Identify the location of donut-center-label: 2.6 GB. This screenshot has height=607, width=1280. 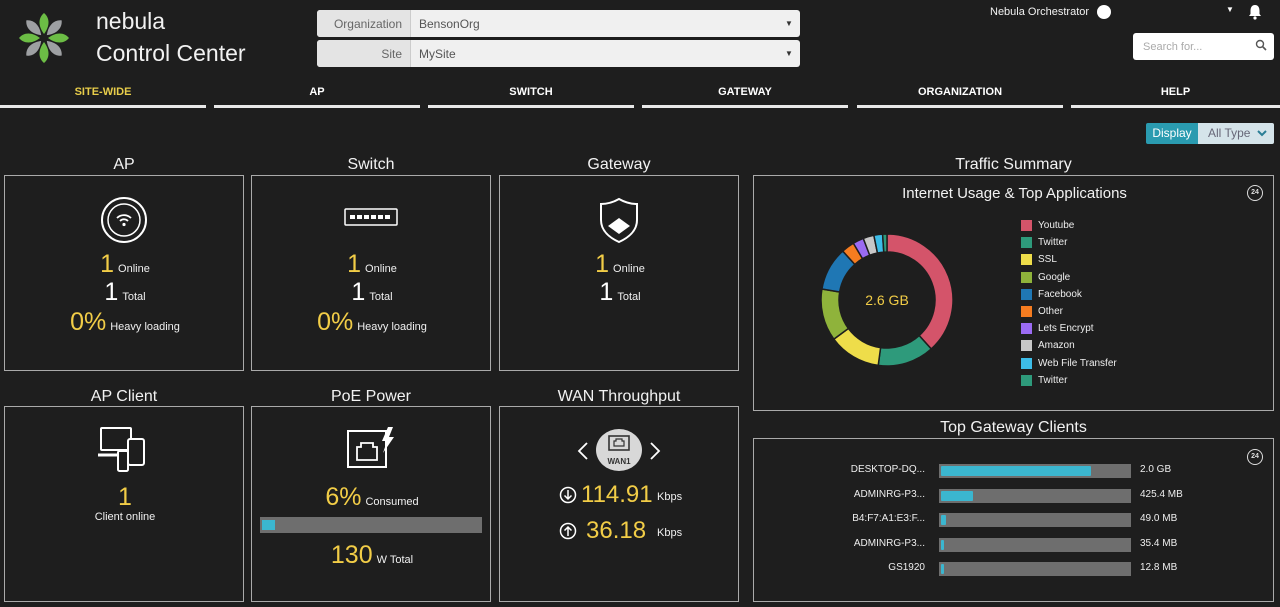
(887, 300).